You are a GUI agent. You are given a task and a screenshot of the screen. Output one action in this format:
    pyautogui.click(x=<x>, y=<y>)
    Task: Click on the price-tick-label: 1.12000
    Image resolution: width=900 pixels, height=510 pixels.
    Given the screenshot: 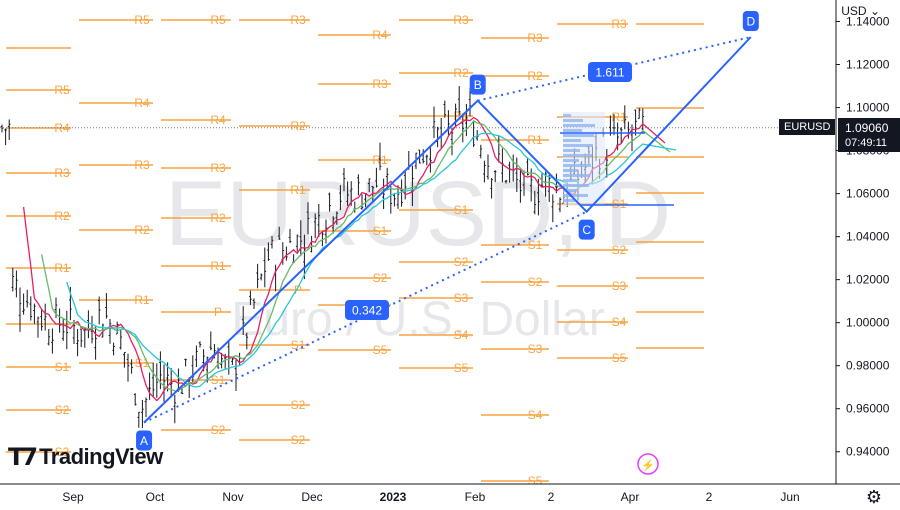 What is the action you would take?
    pyautogui.click(x=868, y=65)
    